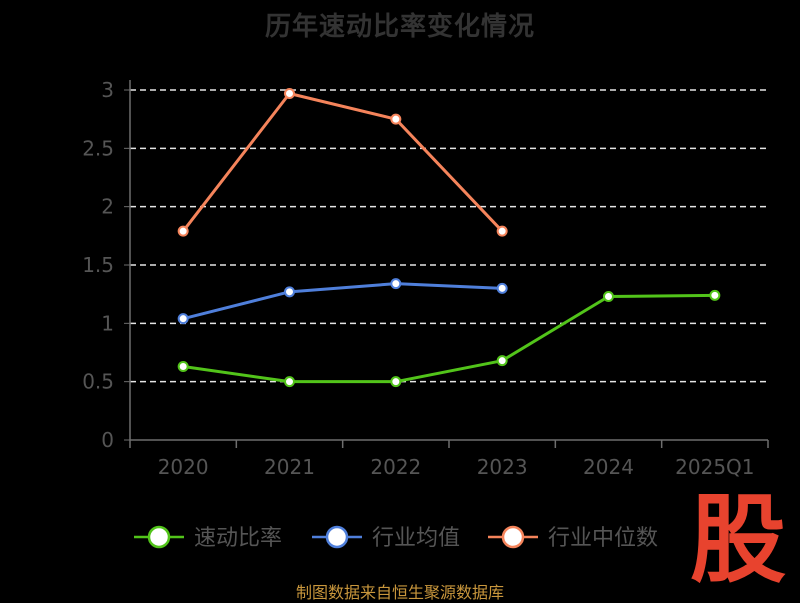 Image resolution: width=800 pixels, height=603 pixels. I want to click on legend-label: 行业均值, so click(416, 538).